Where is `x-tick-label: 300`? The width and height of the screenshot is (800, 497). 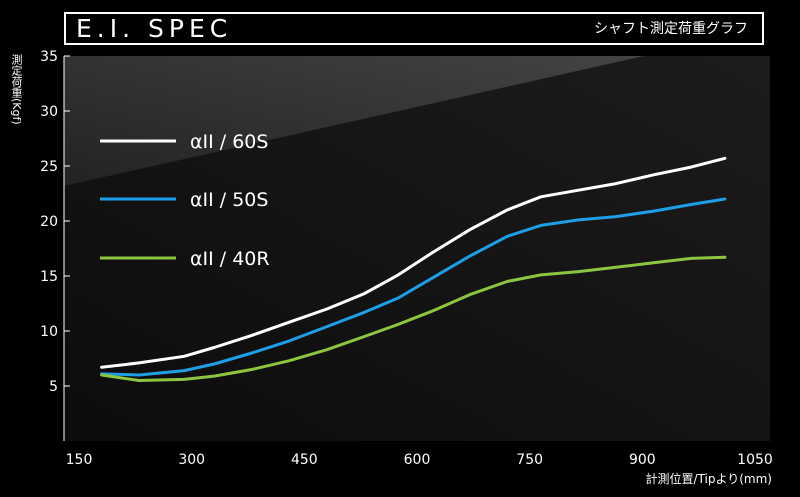 x-tick-label: 300 is located at coordinates (191, 460).